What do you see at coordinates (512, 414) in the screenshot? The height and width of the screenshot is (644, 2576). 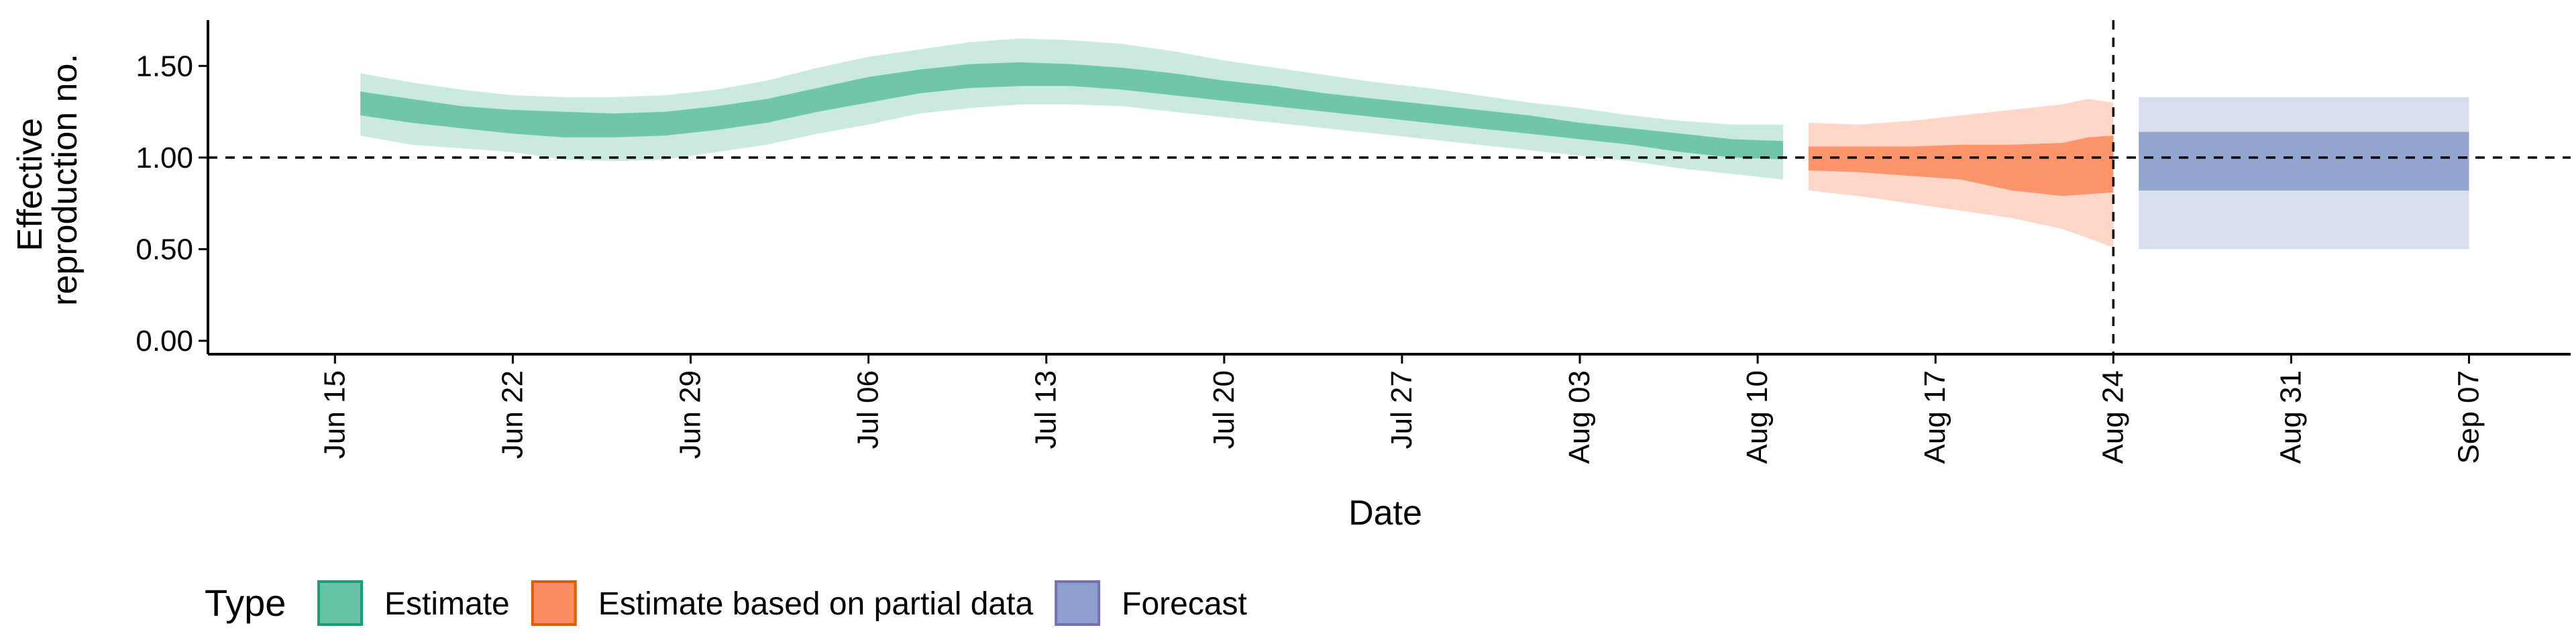 I see `x-tick-label: Jun 22` at bounding box center [512, 414].